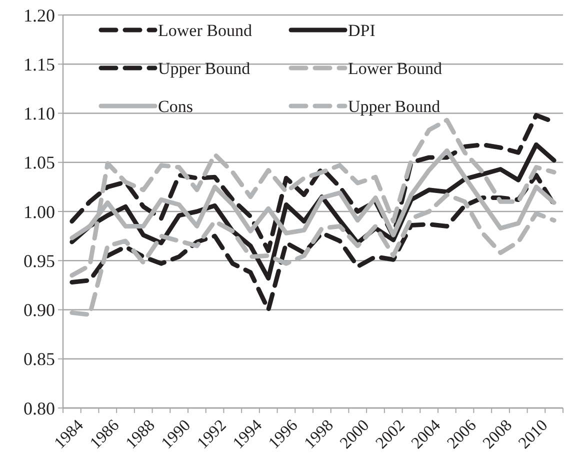  Describe the element at coordinates (39, 260) in the screenshot. I see `y-tick-label: 0.95` at that location.